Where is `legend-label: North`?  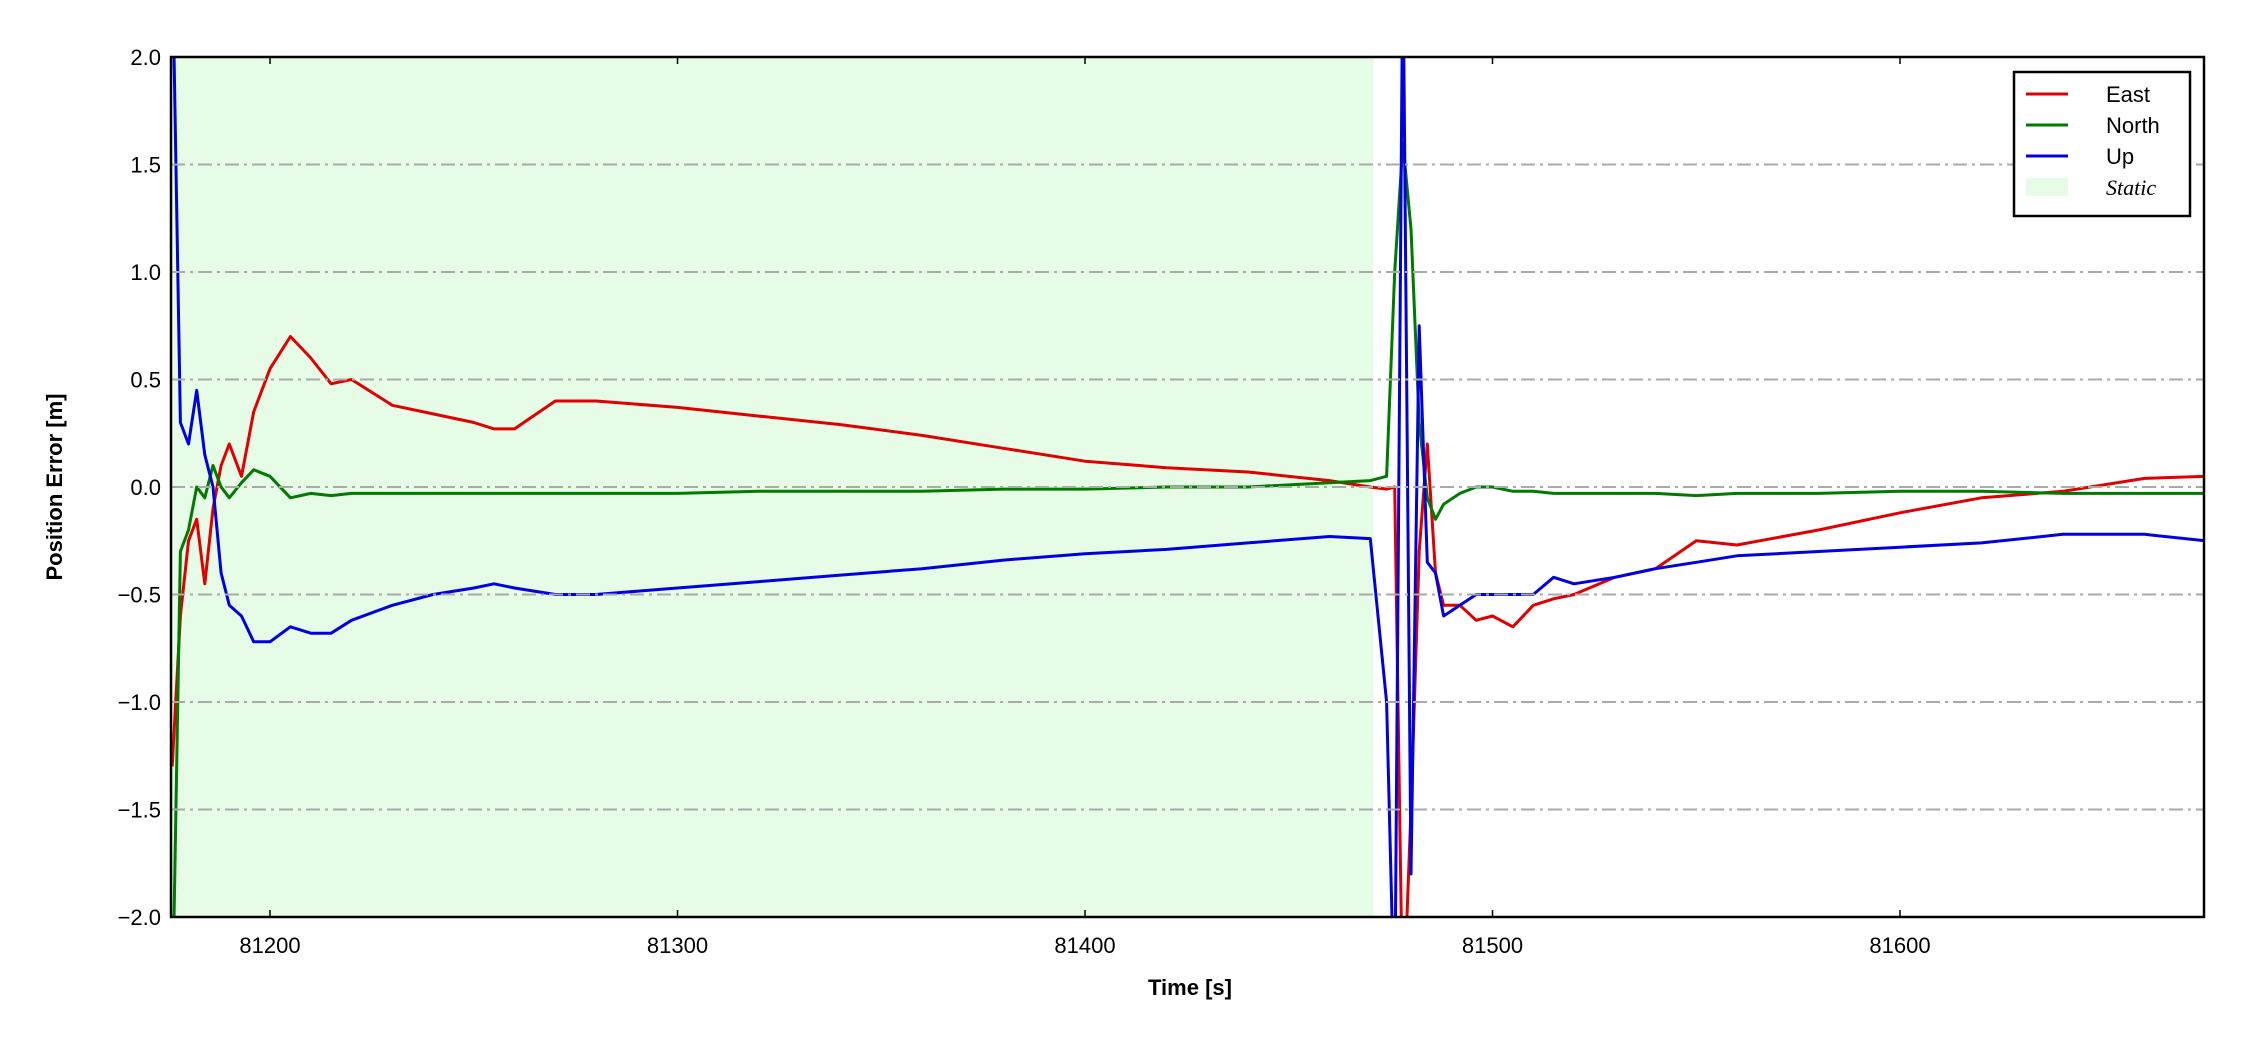 legend-label: North is located at coordinates (2133, 125).